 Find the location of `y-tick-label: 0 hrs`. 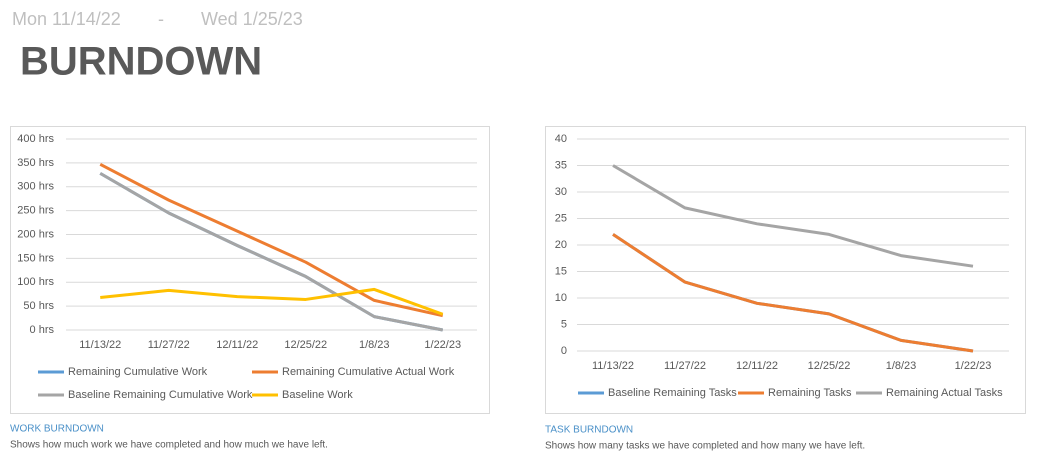

y-tick-label: 0 hrs is located at coordinates (42, 330).